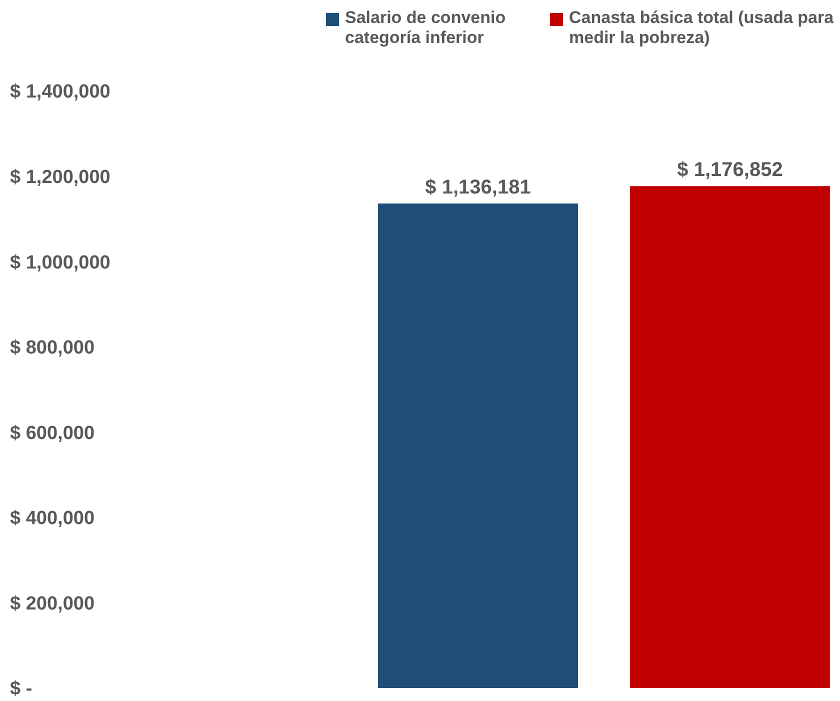 The image size is (840, 701). Describe the element at coordinates (60, 177) in the screenshot. I see `y-tick-label: $ 1,200,000` at that location.